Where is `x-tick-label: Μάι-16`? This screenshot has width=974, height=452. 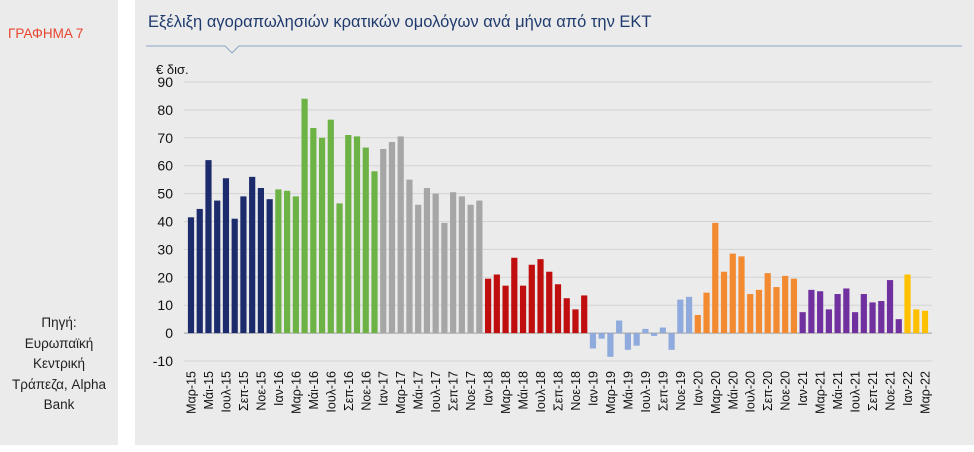 x-tick-label: Μάι-16 is located at coordinates (314, 390).